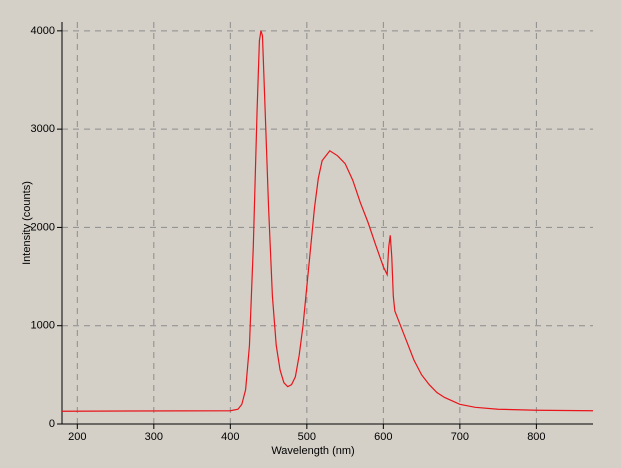  What do you see at coordinates (383, 437) in the screenshot?
I see `x-tick-label: 600` at bounding box center [383, 437].